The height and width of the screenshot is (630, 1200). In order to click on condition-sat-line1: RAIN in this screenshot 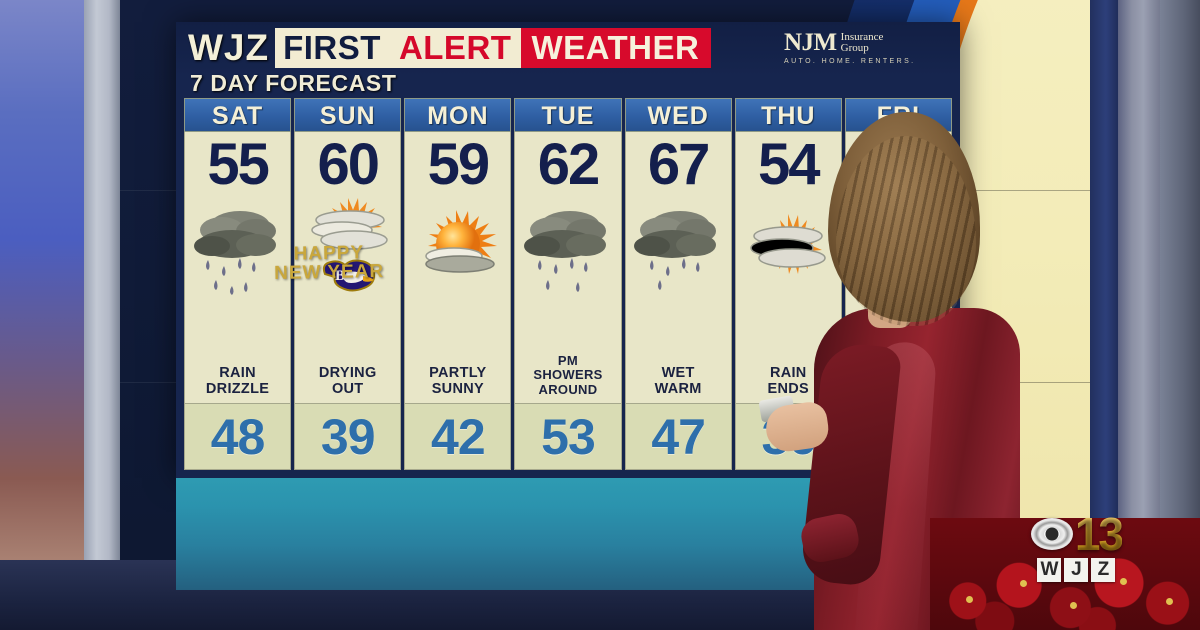, I will do `click(237, 373)`.